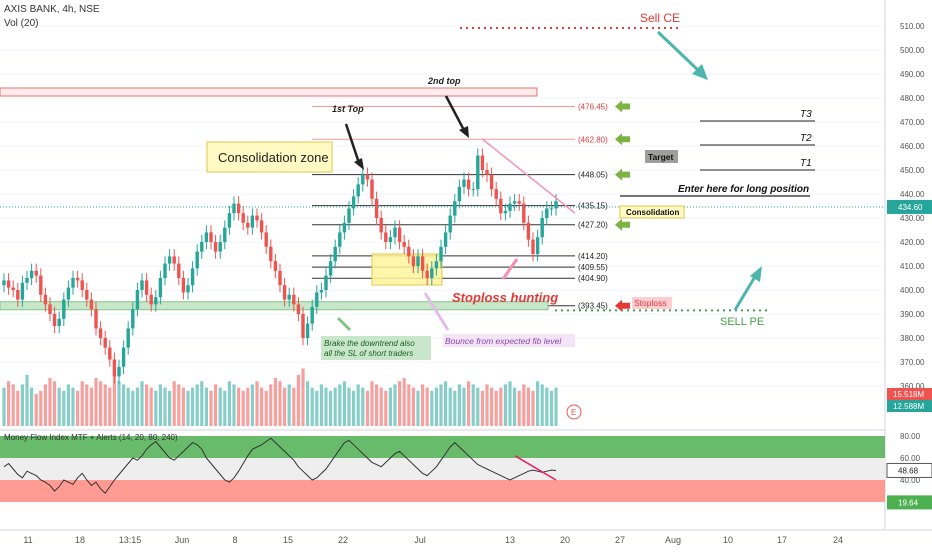 The height and width of the screenshot is (555, 932). What do you see at coordinates (52, 9) in the screenshot?
I see `chart-title: AXIS BANK, 4h, NSE` at bounding box center [52, 9].